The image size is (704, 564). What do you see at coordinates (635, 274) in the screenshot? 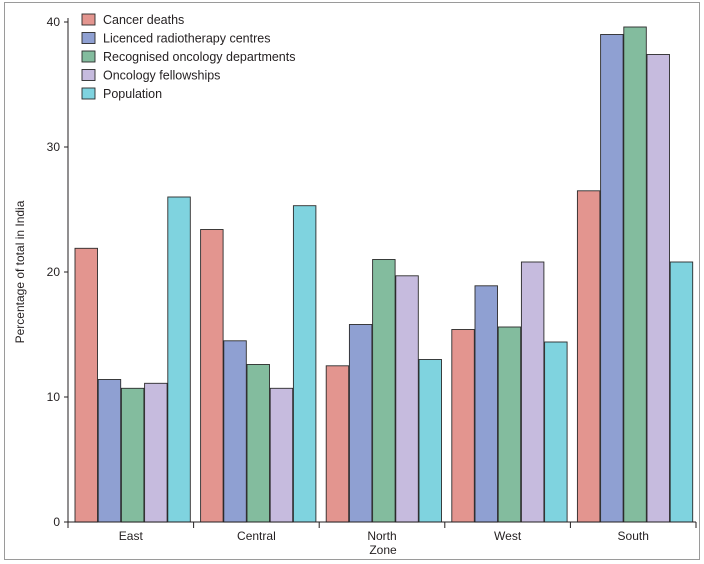
I see `bar-south-recognised-oncology-departments` at bounding box center [635, 274].